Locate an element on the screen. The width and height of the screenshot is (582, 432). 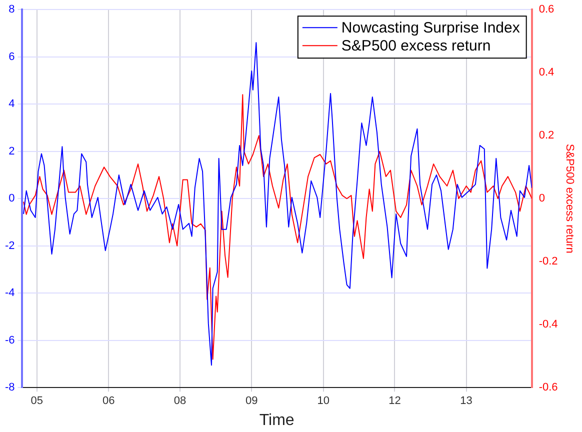
y2-tick-label: 0.4 is located at coordinates (546, 72).